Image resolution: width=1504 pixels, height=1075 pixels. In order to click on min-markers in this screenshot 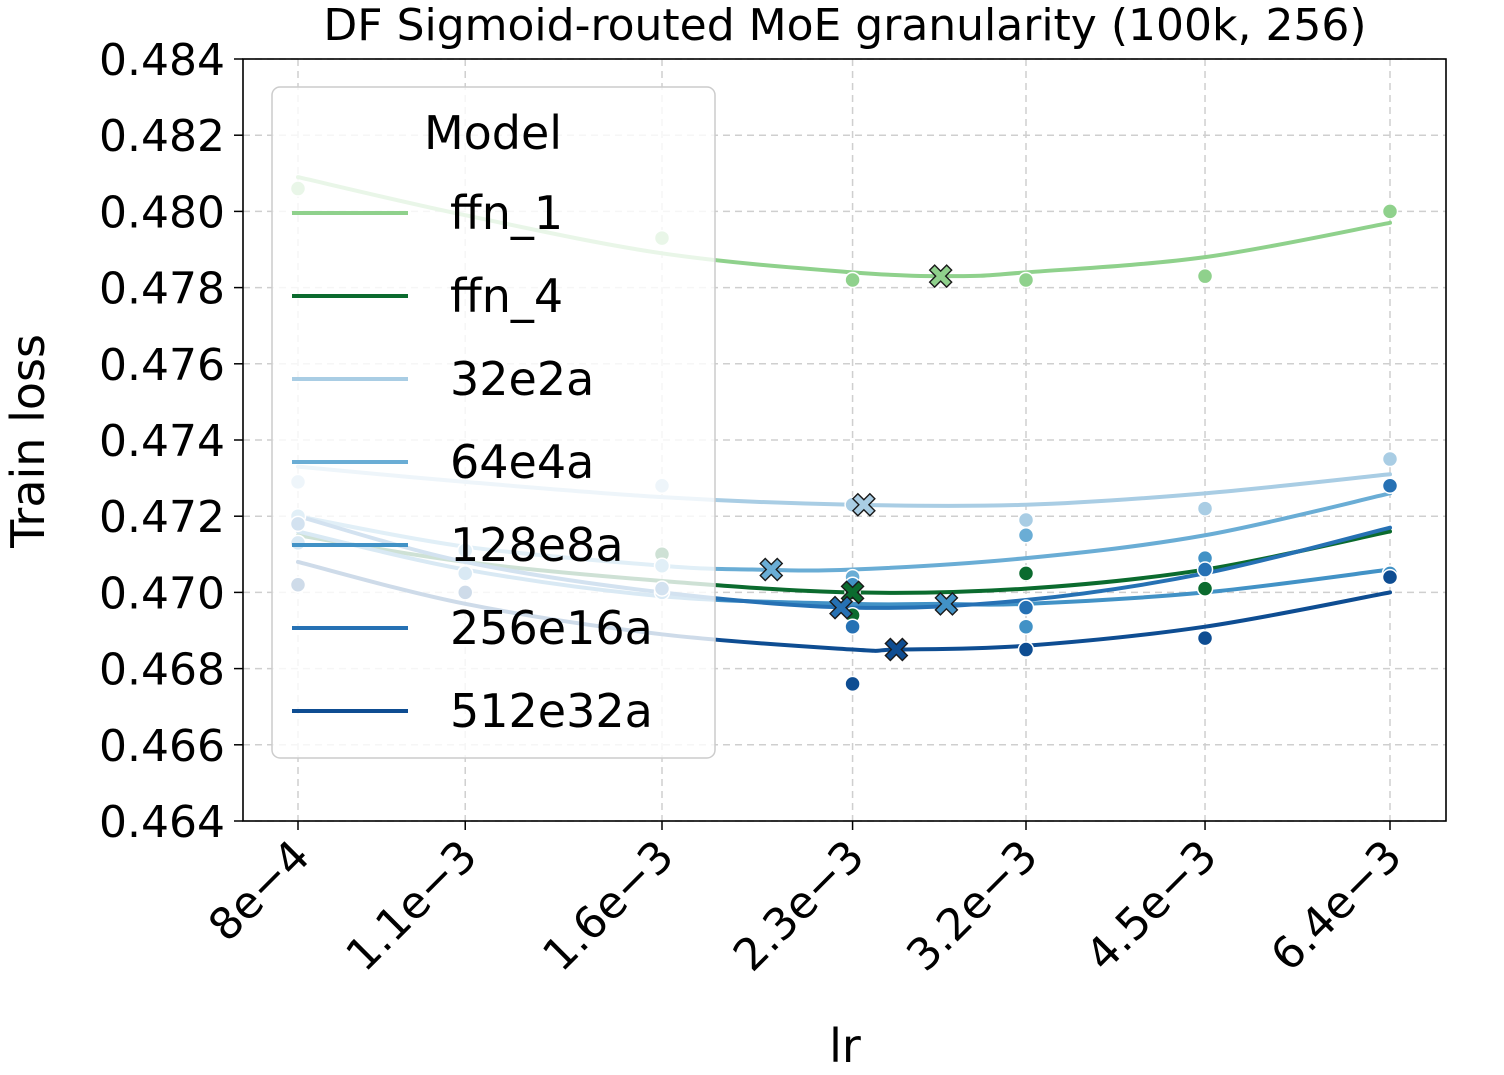, I will do `click(859, 463)`.